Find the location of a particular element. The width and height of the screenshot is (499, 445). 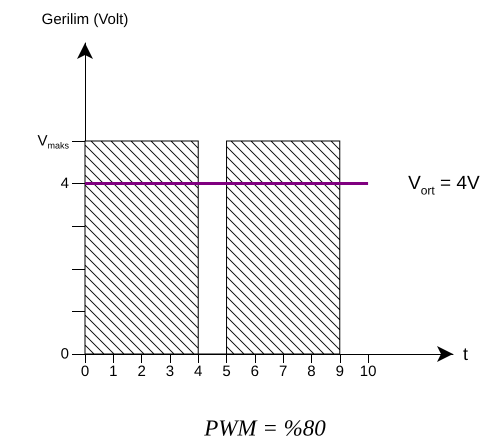

x-tick-label: 1 is located at coordinates (113, 371).